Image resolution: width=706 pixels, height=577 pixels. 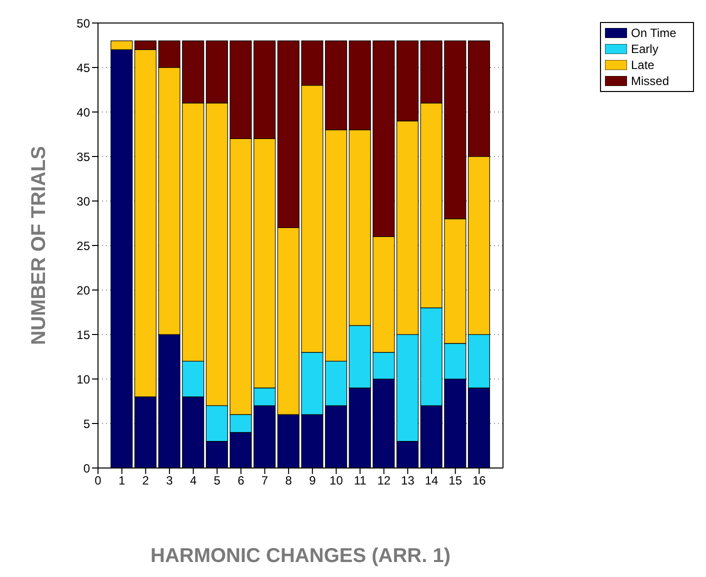 I want to click on y-tick-label: 0, so click(x=86, y=468).